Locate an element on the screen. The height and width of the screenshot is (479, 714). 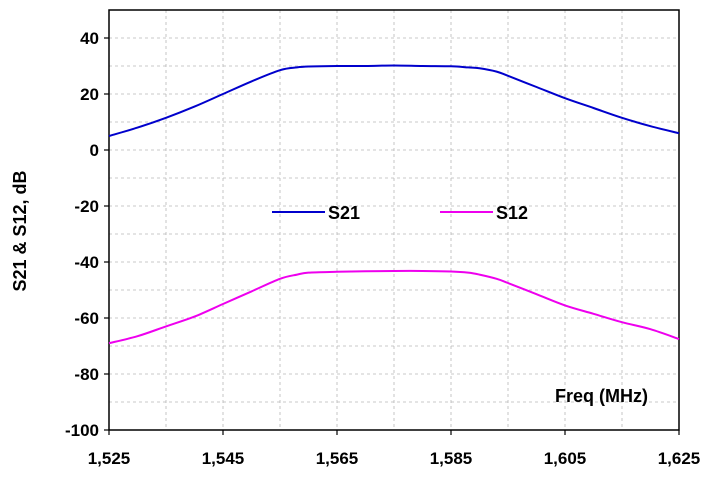
series-line-s21 is located at coordinates (394, 100).